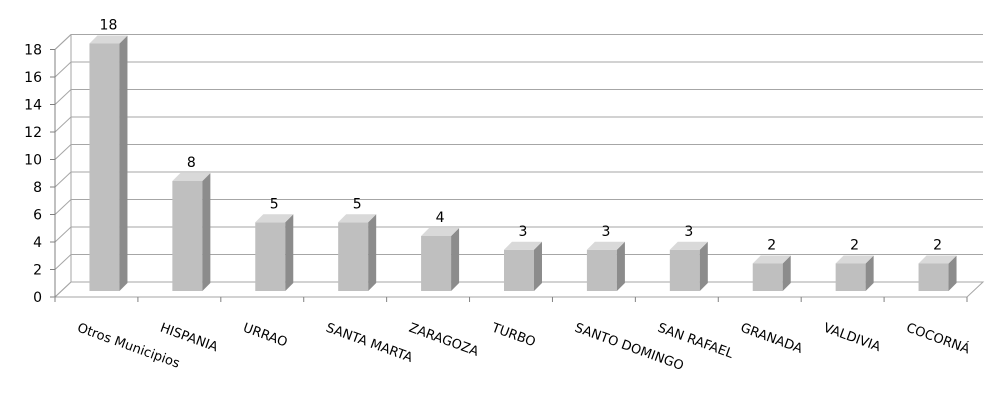  I want to click on data-label: 18, so click(109, 26).